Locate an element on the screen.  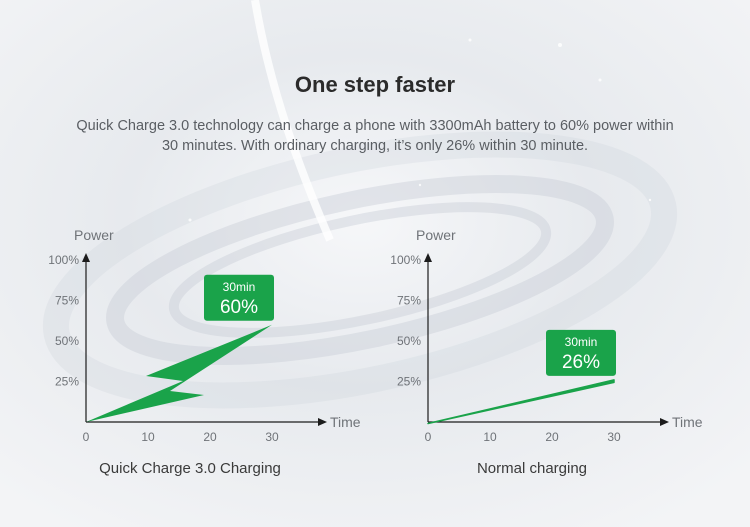
annotation-value: 26% is located at coordinates (581, 362).